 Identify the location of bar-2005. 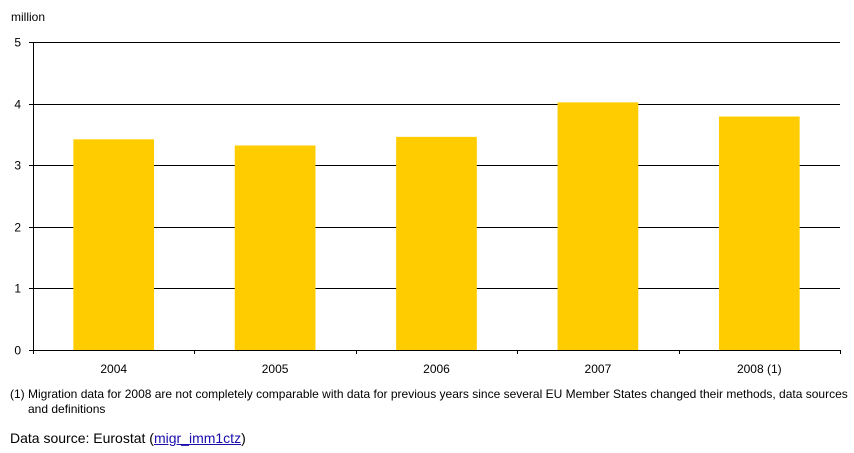
(275, 247).